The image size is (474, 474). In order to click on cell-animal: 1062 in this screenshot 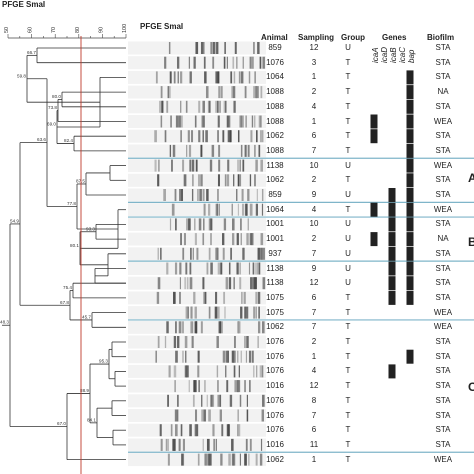, I will do `click(275, 136)`.